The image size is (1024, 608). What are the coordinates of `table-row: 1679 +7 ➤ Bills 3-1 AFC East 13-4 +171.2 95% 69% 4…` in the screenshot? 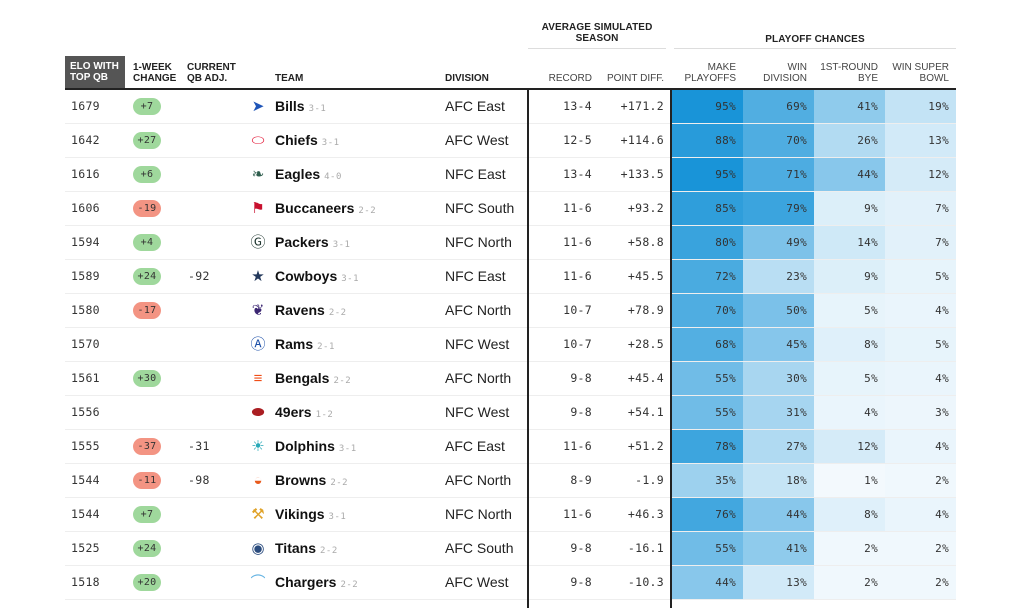 It's located at (510, 107).